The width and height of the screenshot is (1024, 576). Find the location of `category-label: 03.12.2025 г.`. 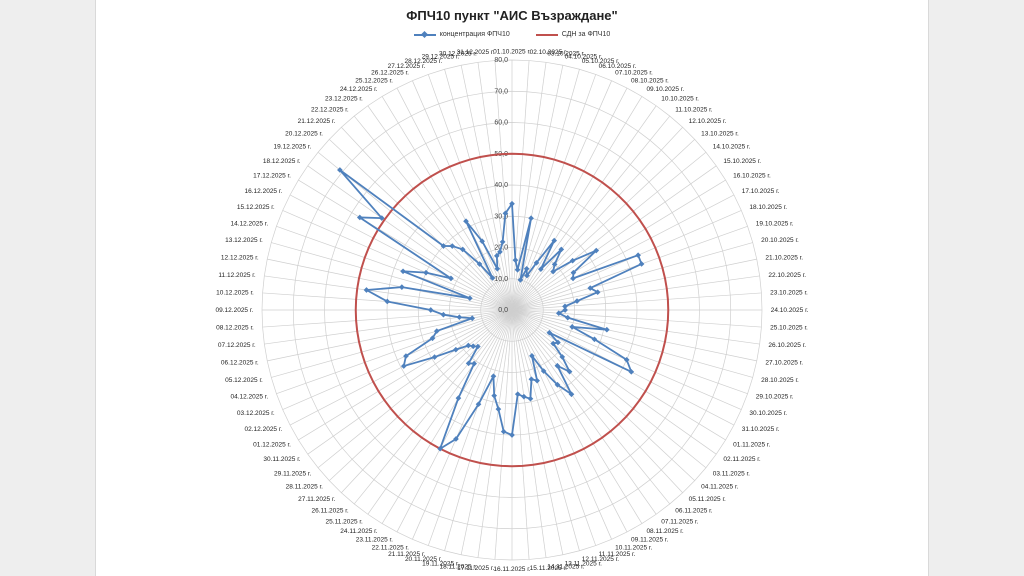

category-label: 03.12.2025 г. is located at coordinates (256, 413).